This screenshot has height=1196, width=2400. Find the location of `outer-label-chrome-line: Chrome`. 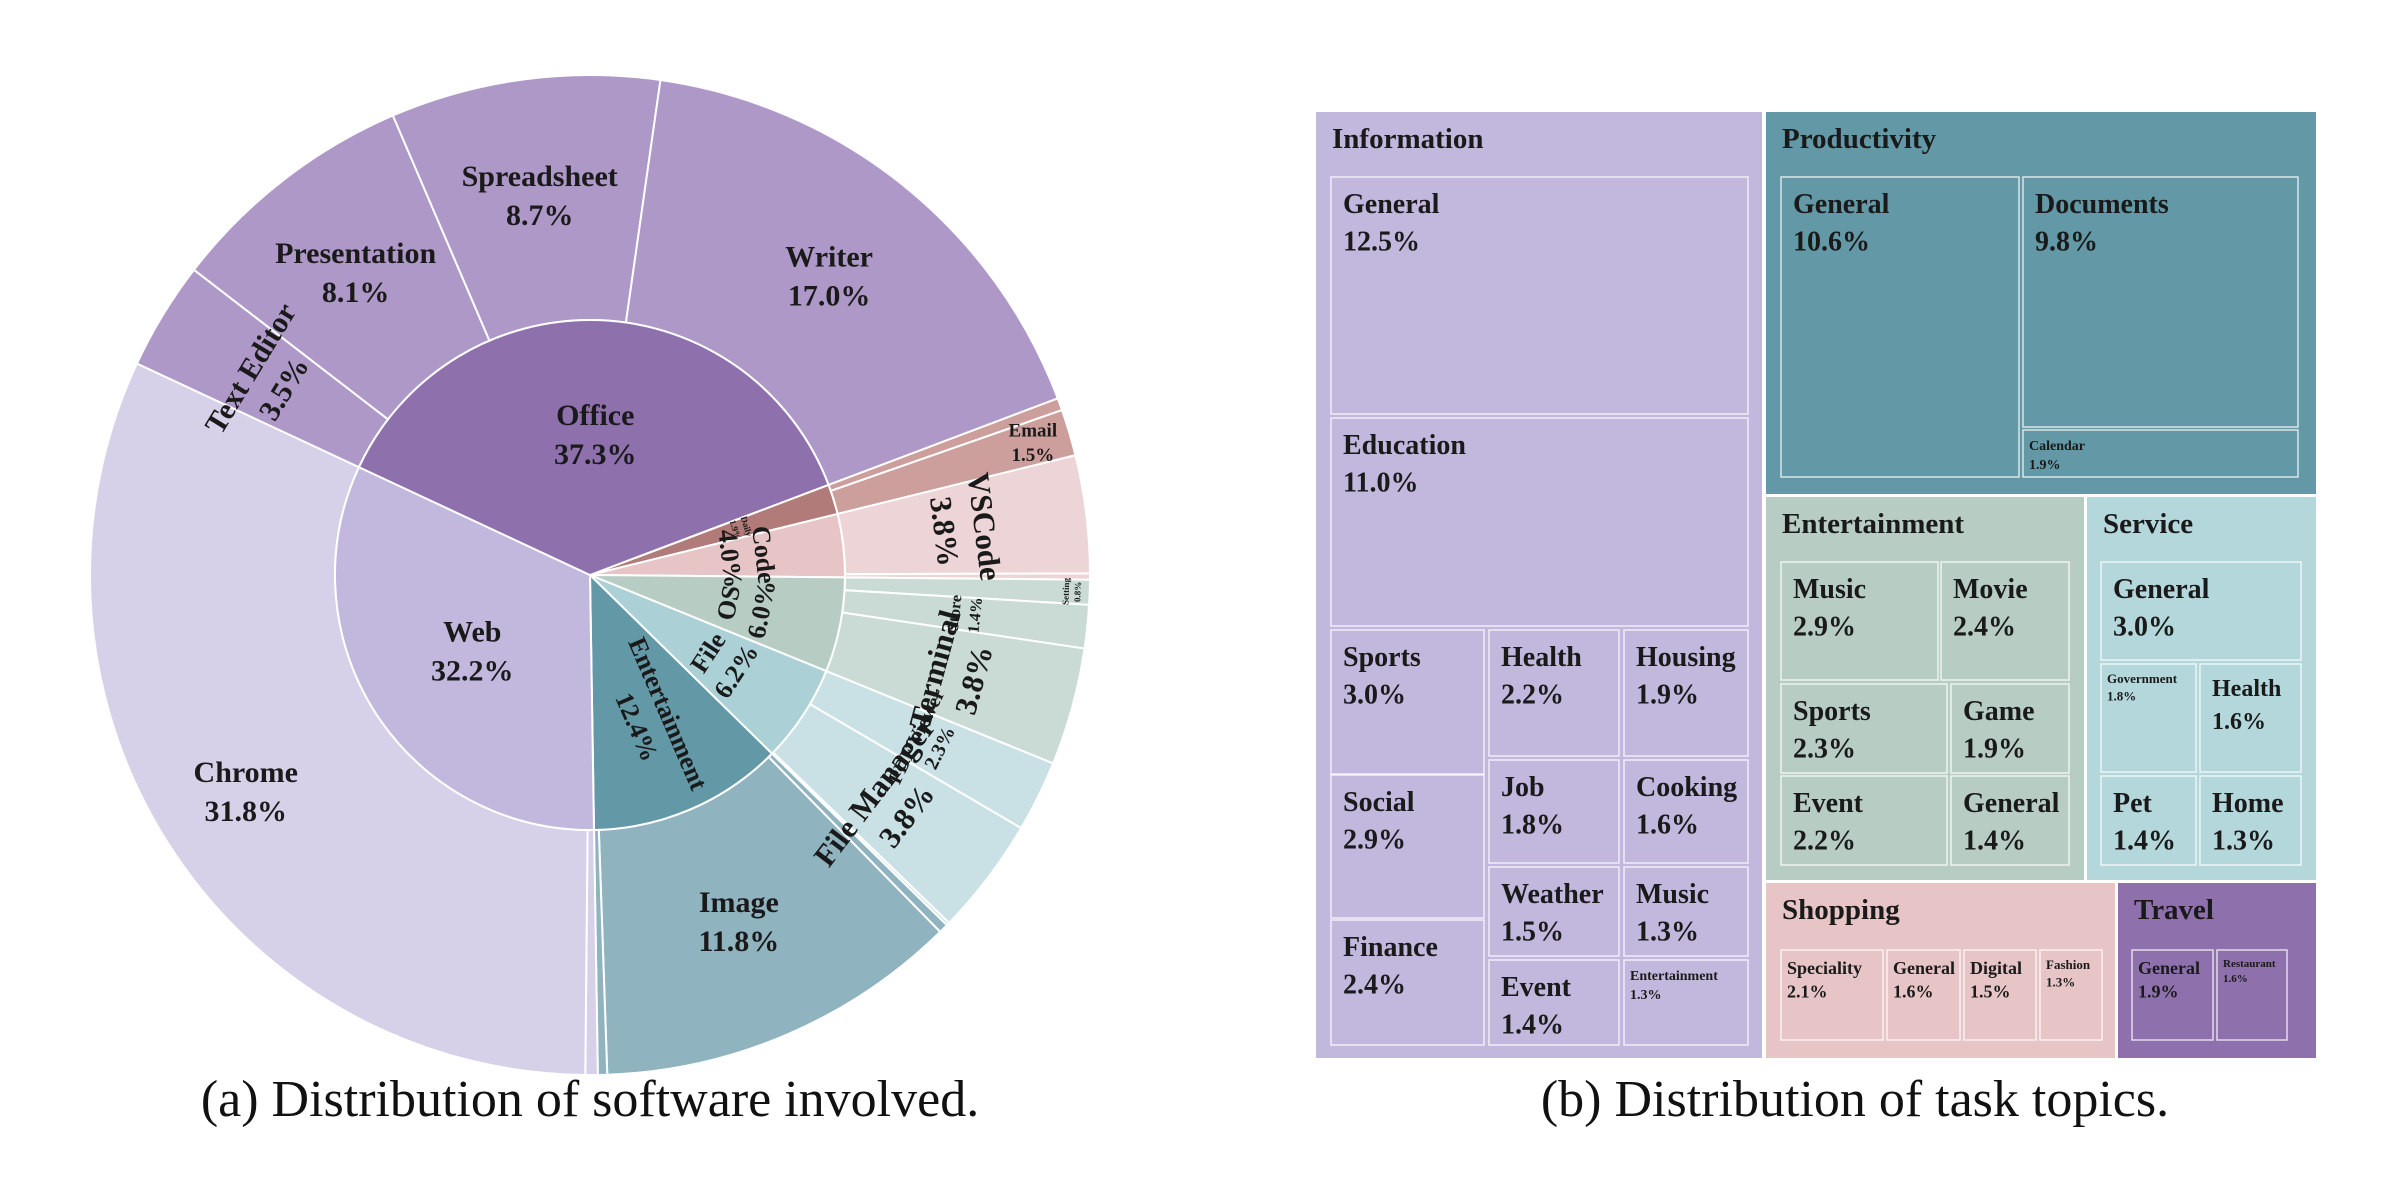

outer-label-chrome-line: Chrome is located at coordinates (246, 772).